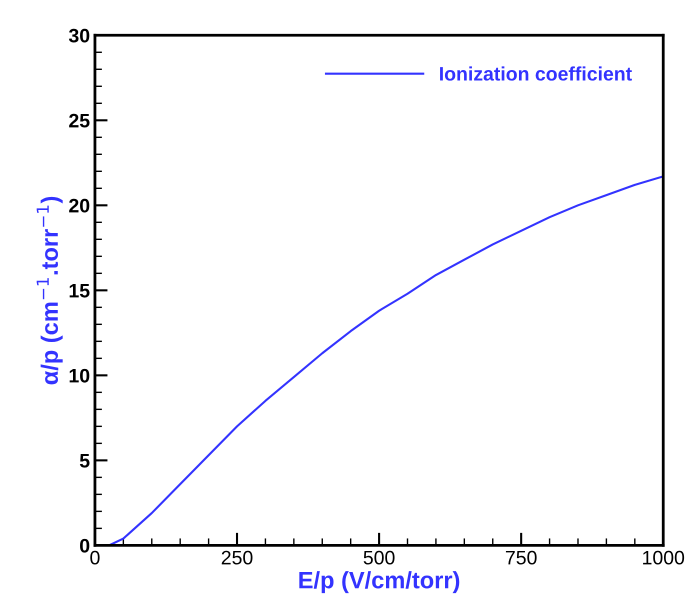 The width and height of the screenshot is (688, 598). Describe the element at coordinates (79, 205) in the screenshot. I see `y-tick-label: 20` at that location.